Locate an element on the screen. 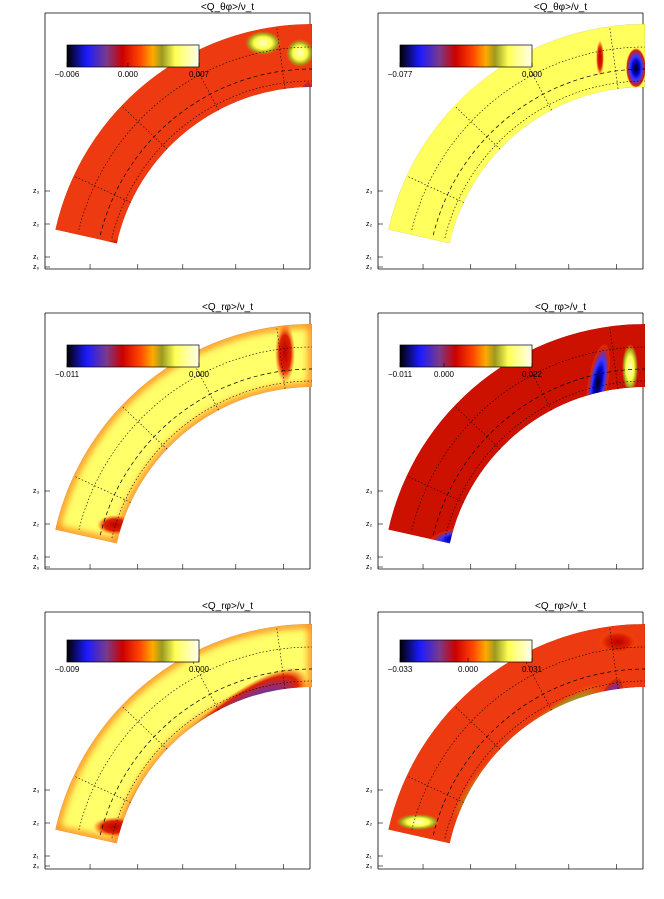 The image size is (664, 899). colorbar: −0.077 0.000 is located at coordinates (465, 61).